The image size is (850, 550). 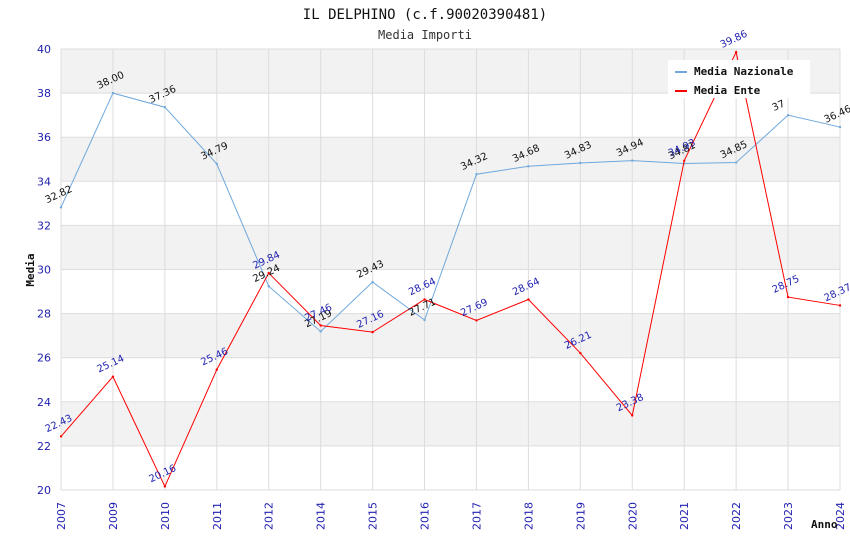 I want to click on legend-background, so click(x=739, y=79).